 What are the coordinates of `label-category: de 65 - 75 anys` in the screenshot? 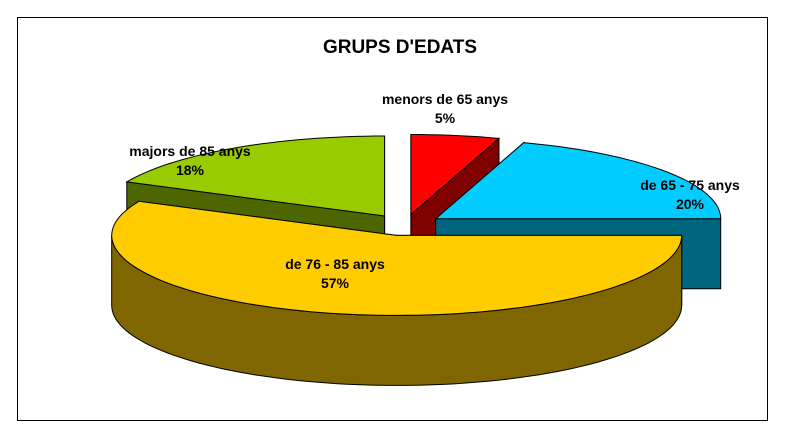 It's located at (690, 185).